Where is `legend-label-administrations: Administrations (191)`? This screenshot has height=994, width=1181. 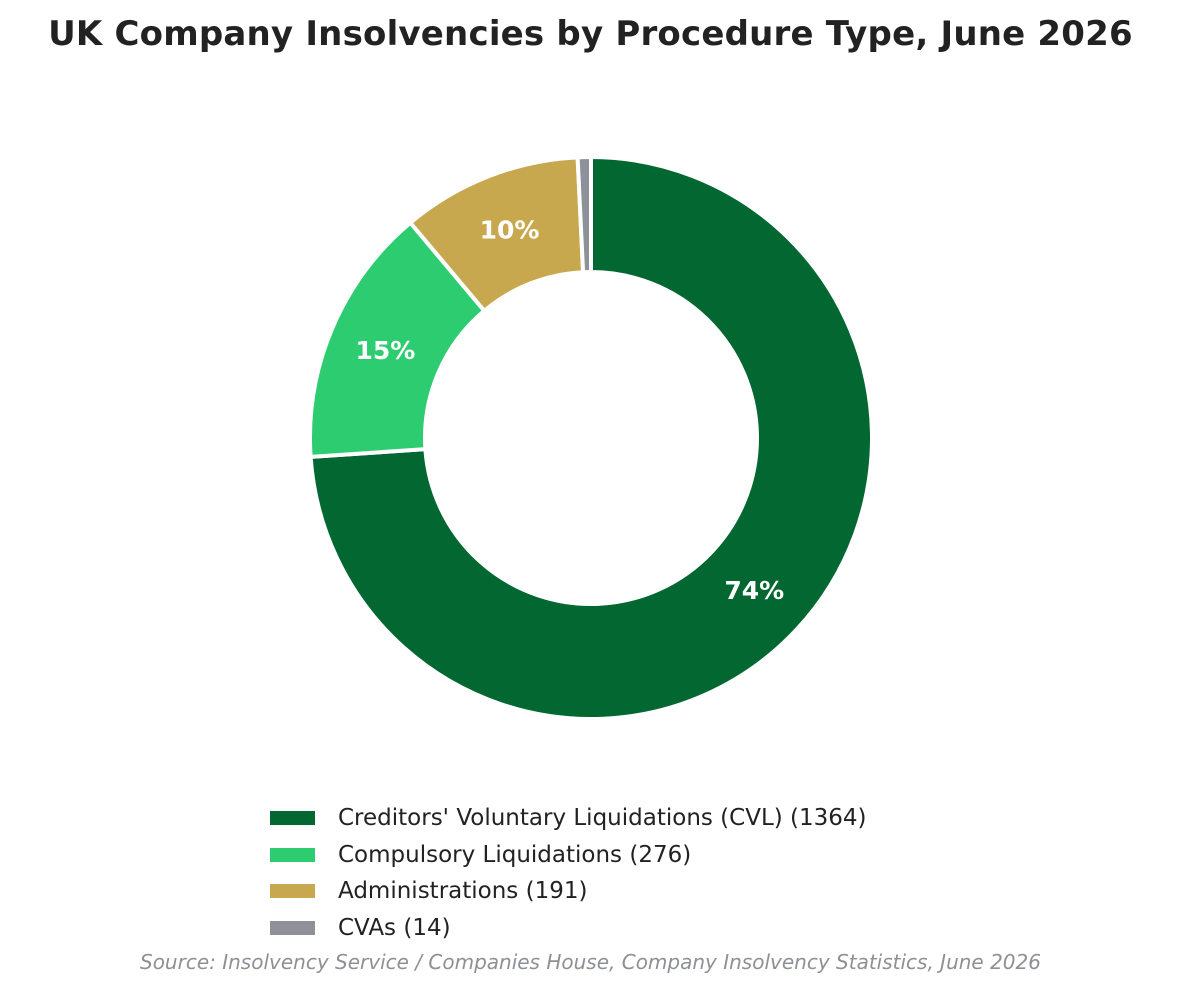
legend-label-administrations: Administrations (191) is located at coordinates (463, 891).